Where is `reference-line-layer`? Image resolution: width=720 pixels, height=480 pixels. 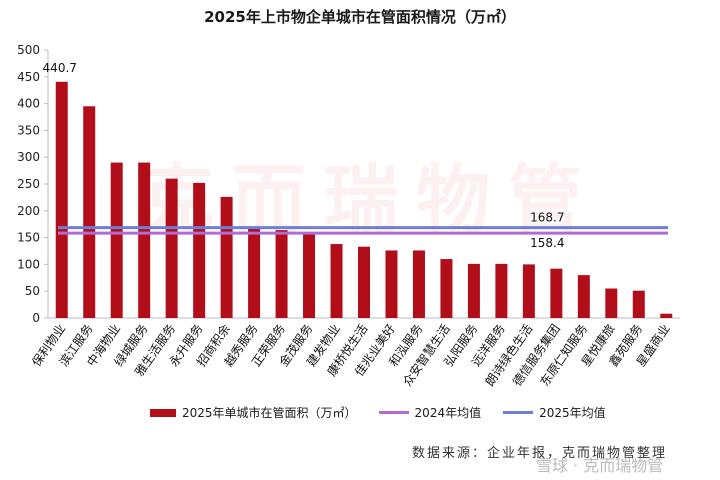
reference-line-layer is located at coordinates (363, 230).